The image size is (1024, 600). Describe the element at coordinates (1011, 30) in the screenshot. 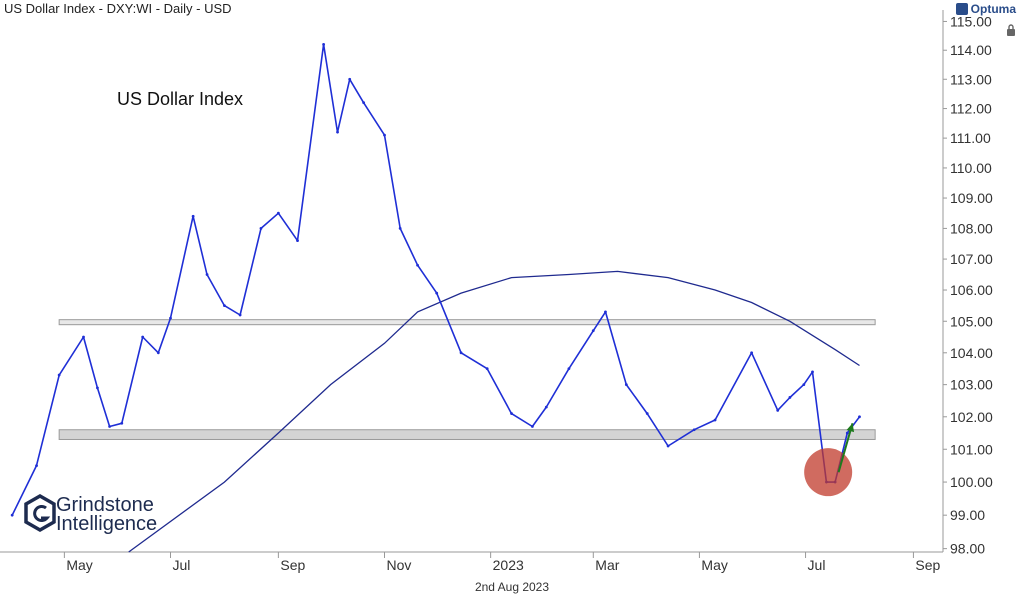

I see `lock-icon` at that location.